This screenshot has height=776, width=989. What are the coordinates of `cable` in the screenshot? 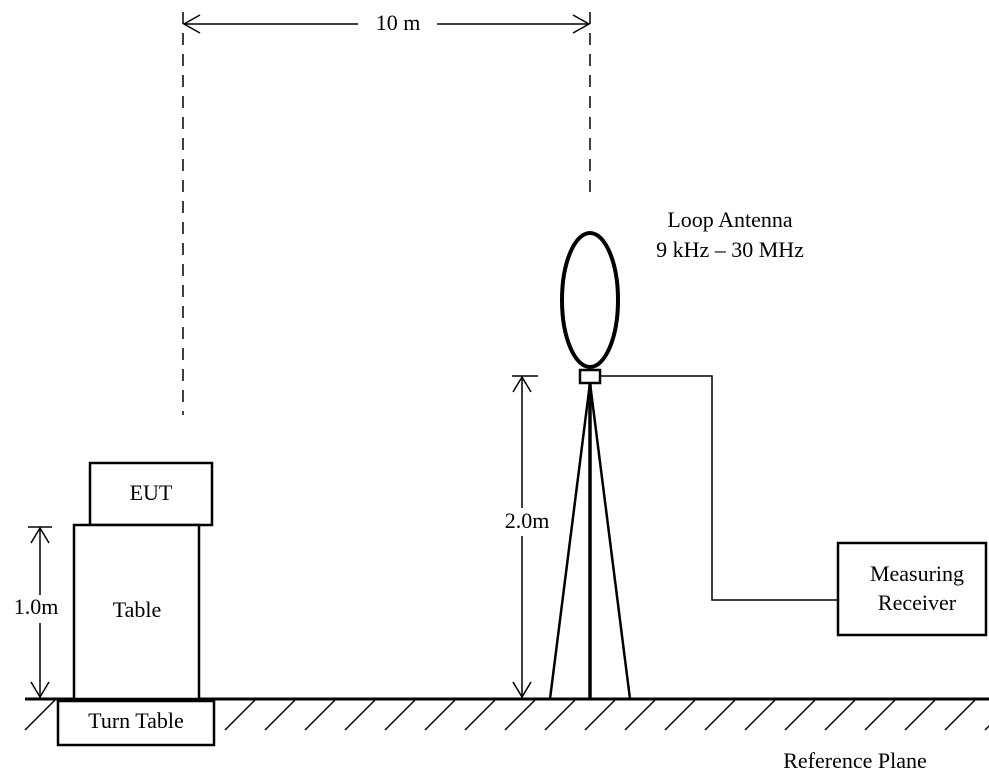 It's located at (719, 488).